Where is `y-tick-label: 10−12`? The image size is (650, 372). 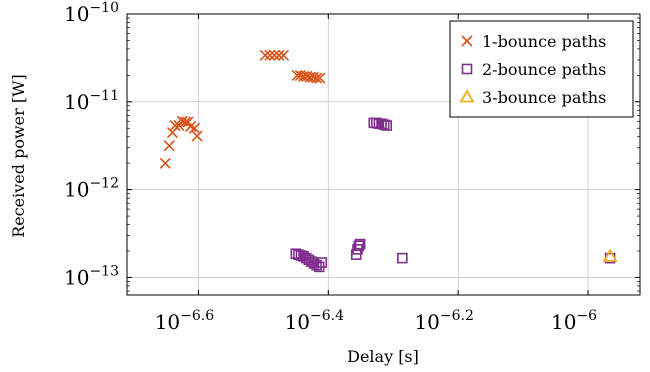
y-tick-label: 10−12 is located at coordinates (91, 189).